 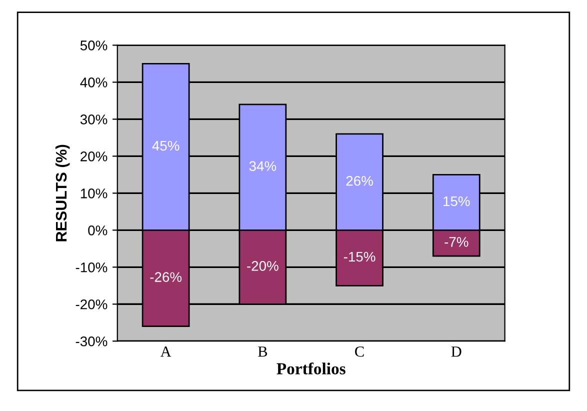 I want to click on y-tick-label: -30%, so click(x=92, y=341).